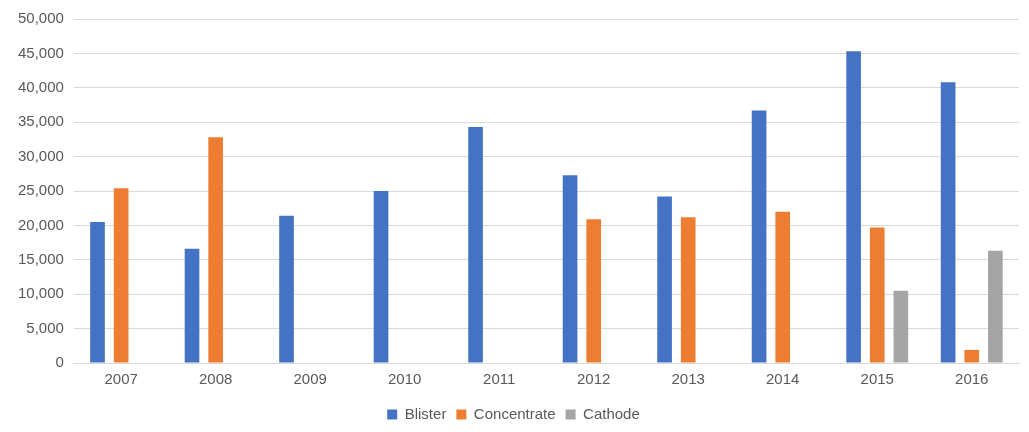 This screenshot has height=432, width=1029. What do you see at coordinates (40, 224) in the screenshot?
I see `y-tick-label: 20,000` at bounding box center [40, 224].